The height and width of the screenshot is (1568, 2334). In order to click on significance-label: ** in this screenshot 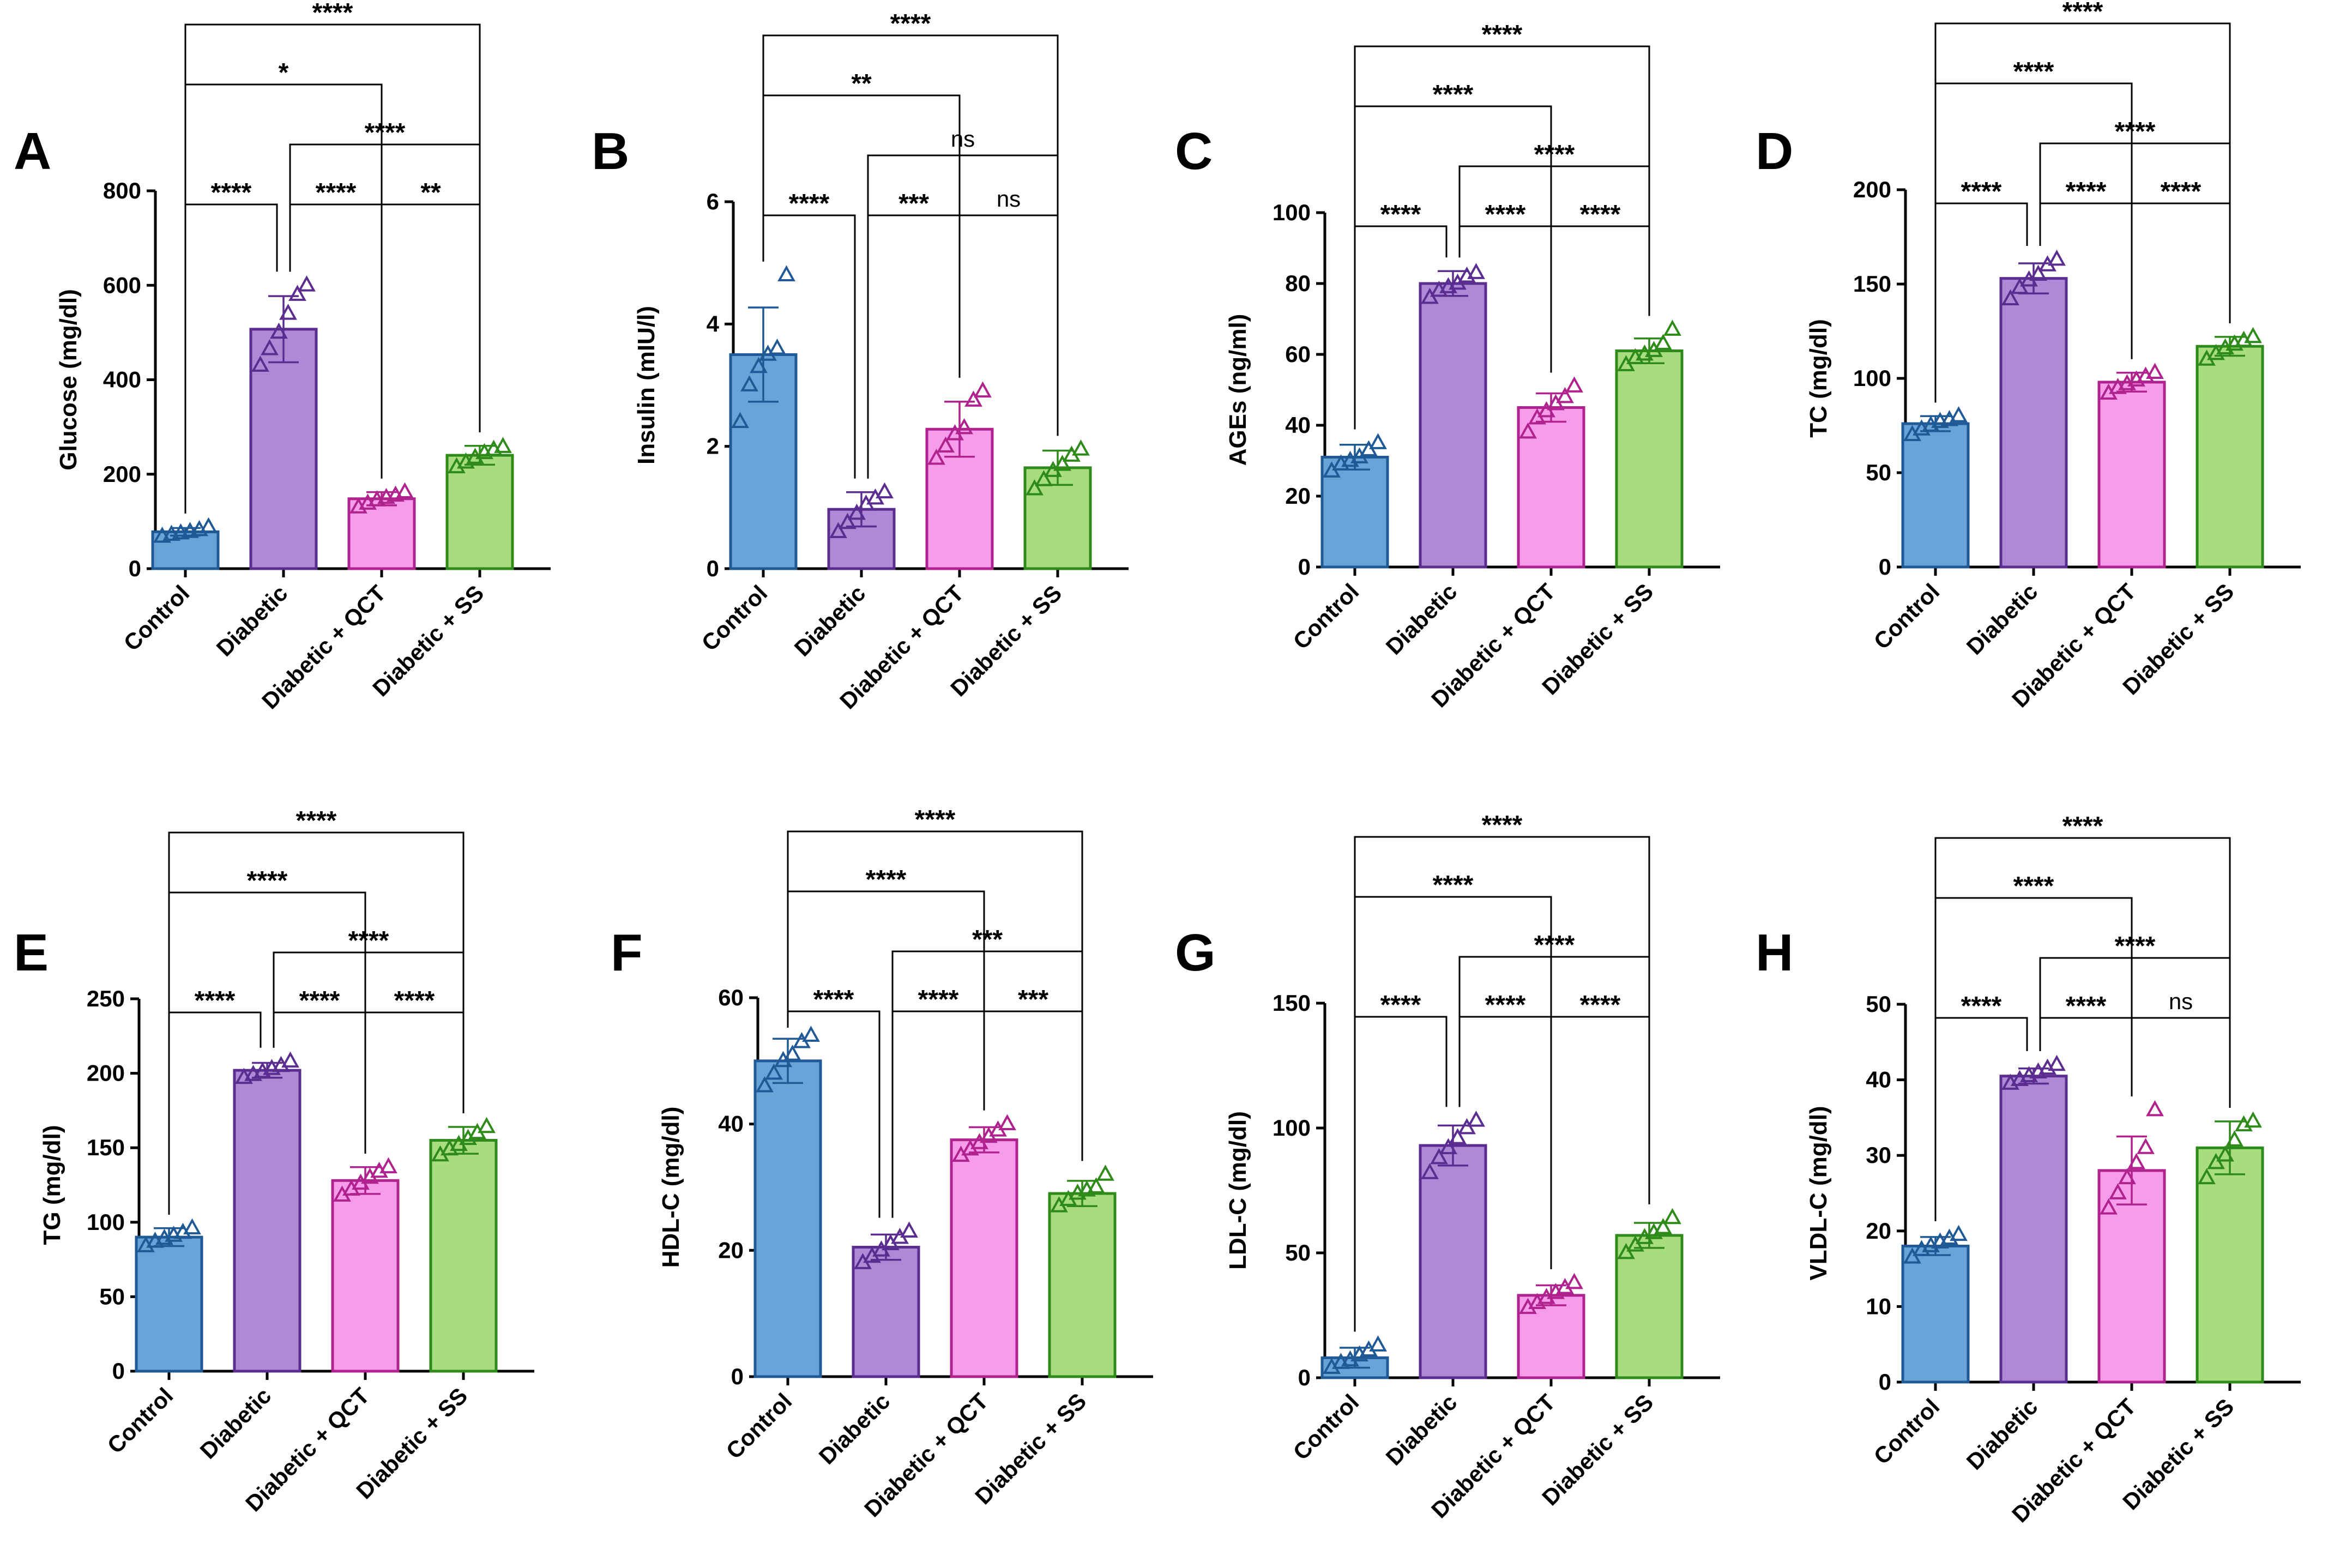, I will do `click(861, 84)`.